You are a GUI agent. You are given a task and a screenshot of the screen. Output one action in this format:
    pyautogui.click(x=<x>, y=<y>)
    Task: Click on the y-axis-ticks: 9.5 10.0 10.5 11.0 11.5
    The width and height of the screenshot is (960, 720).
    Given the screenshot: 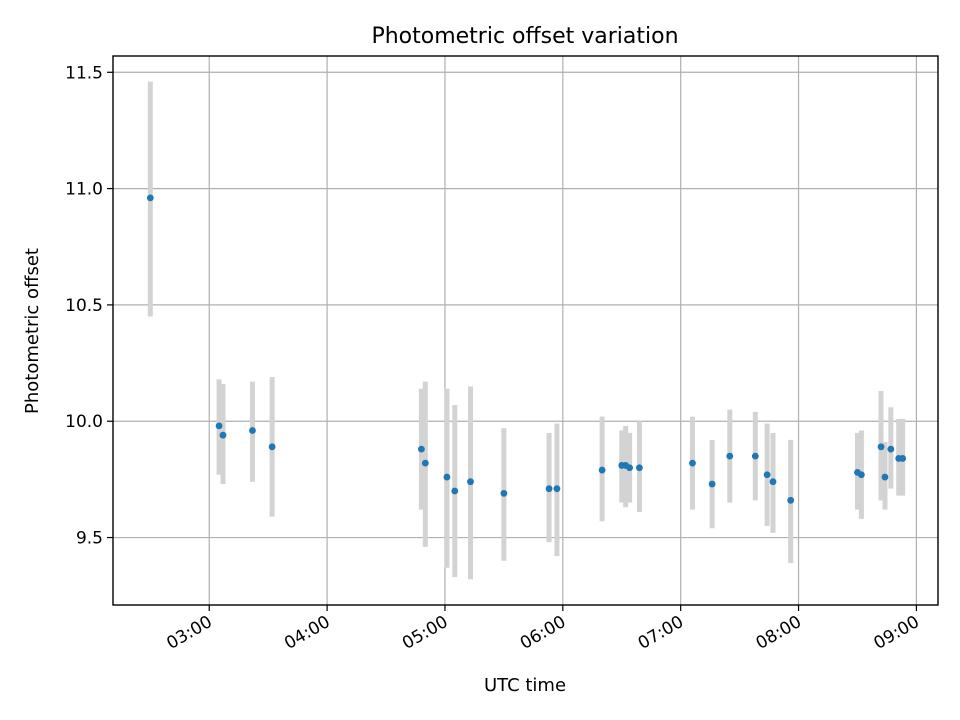 What is the action you would take?
    pyautogui.click(x=89, y=306)
    